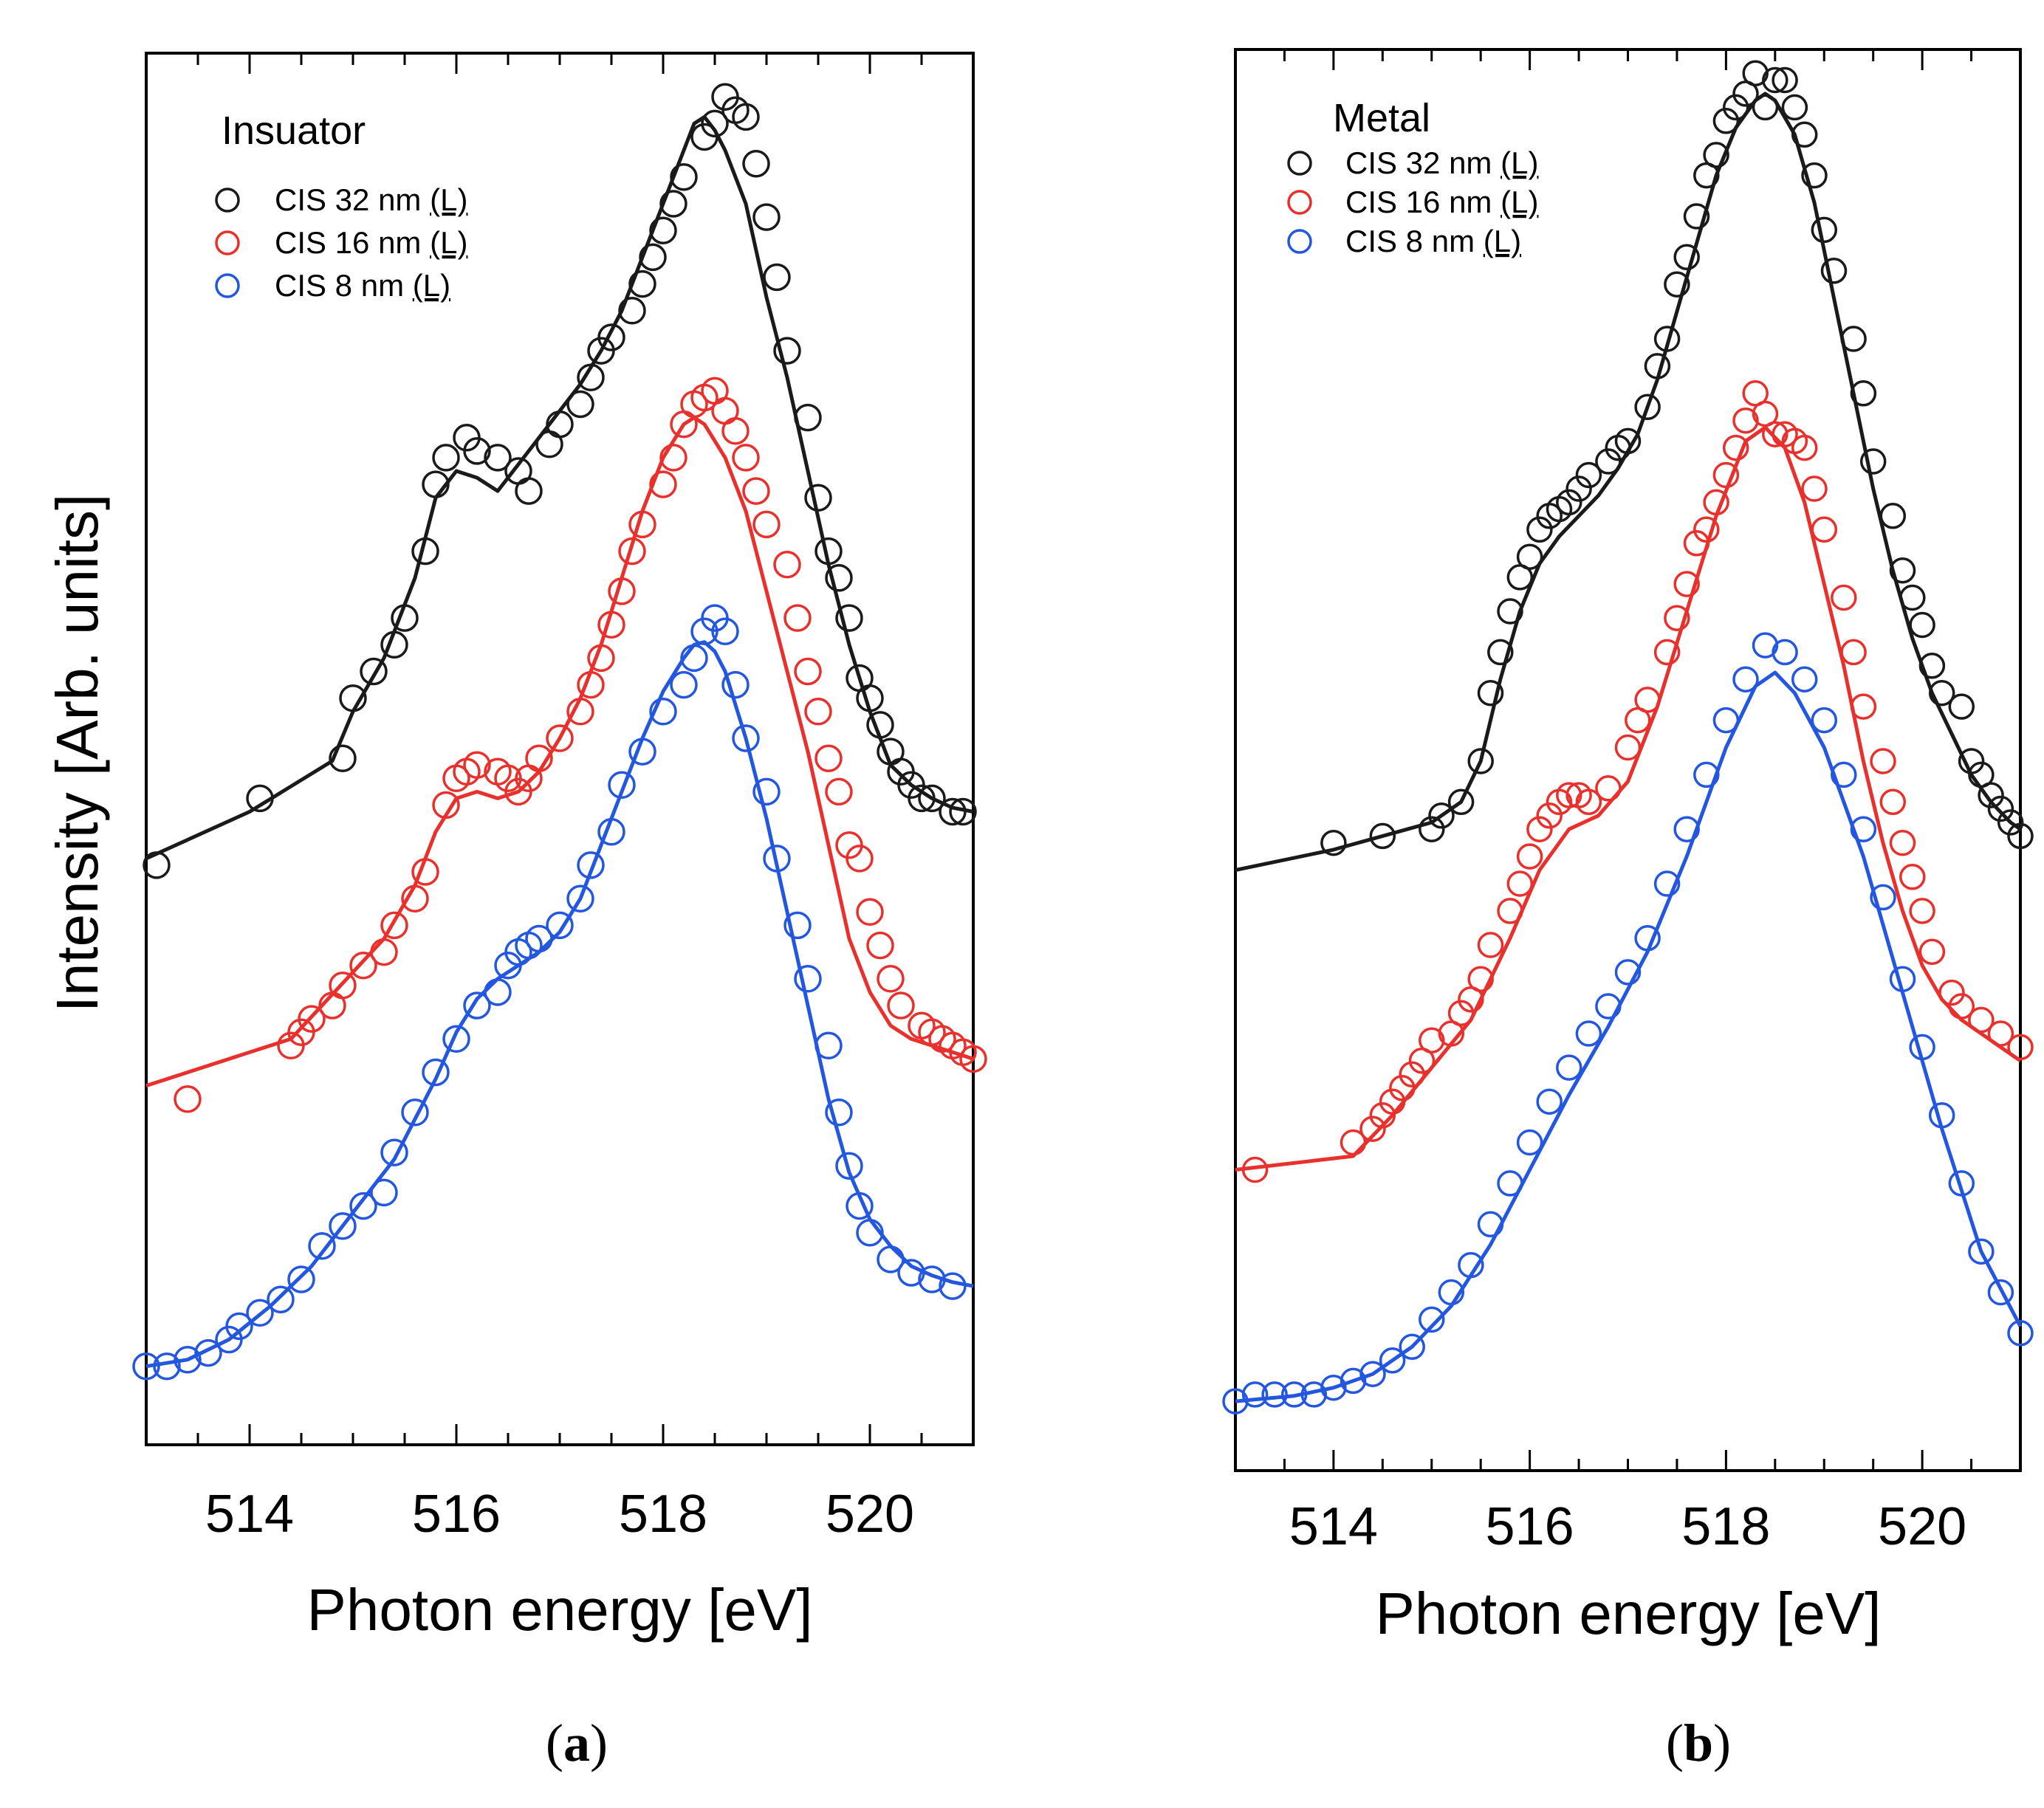 This screenshot has height=1808, width=2044. I want to click on legend-entry: CIS 16 nm (L), so click(371, 242).